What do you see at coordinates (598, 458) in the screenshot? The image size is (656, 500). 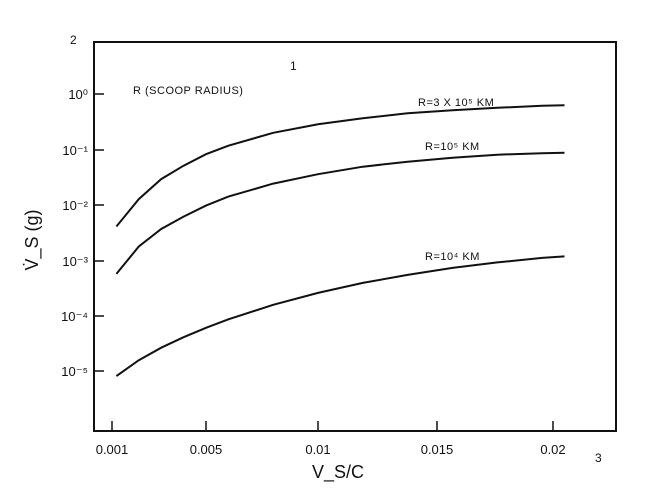 I see `corner-label: 3` at bounding box center [598, 458].